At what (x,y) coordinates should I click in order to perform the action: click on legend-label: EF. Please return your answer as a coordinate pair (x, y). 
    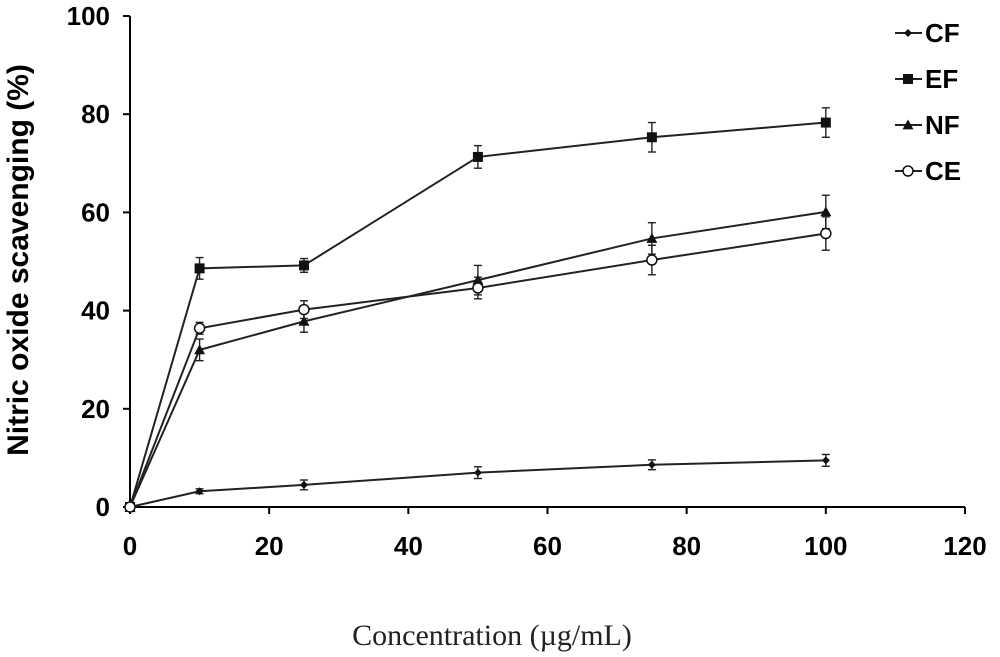
    Looking at the image, I should click on (941, 79).